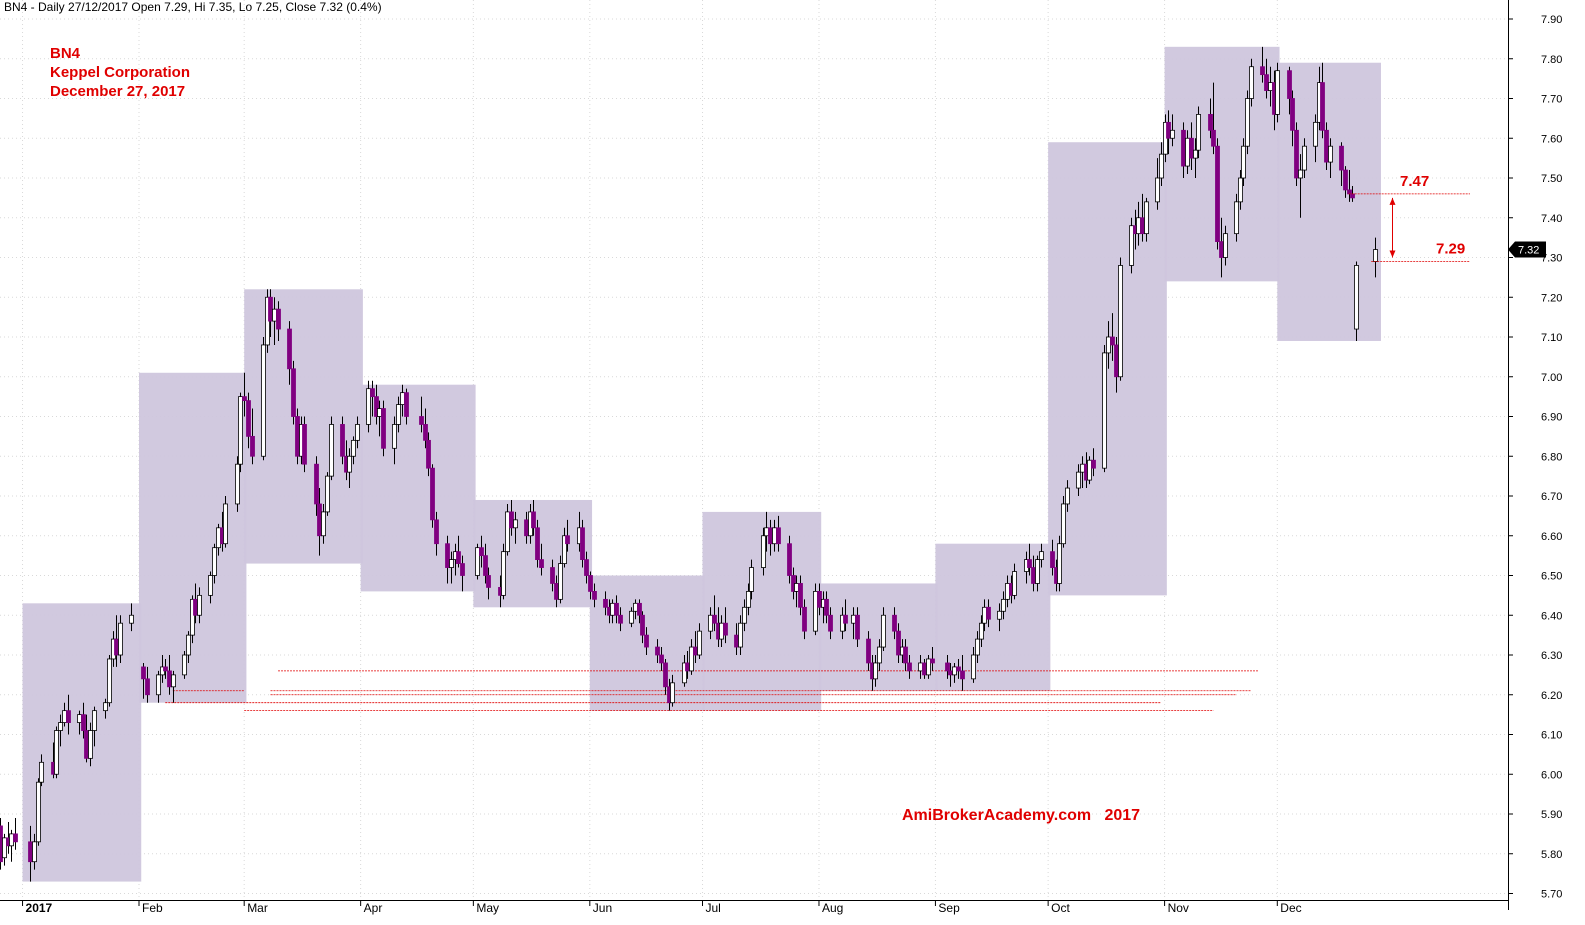  Describe the element at coordinates (1551, 656) in the screenshot. I see `y-tick-label: 6.30` at that location.